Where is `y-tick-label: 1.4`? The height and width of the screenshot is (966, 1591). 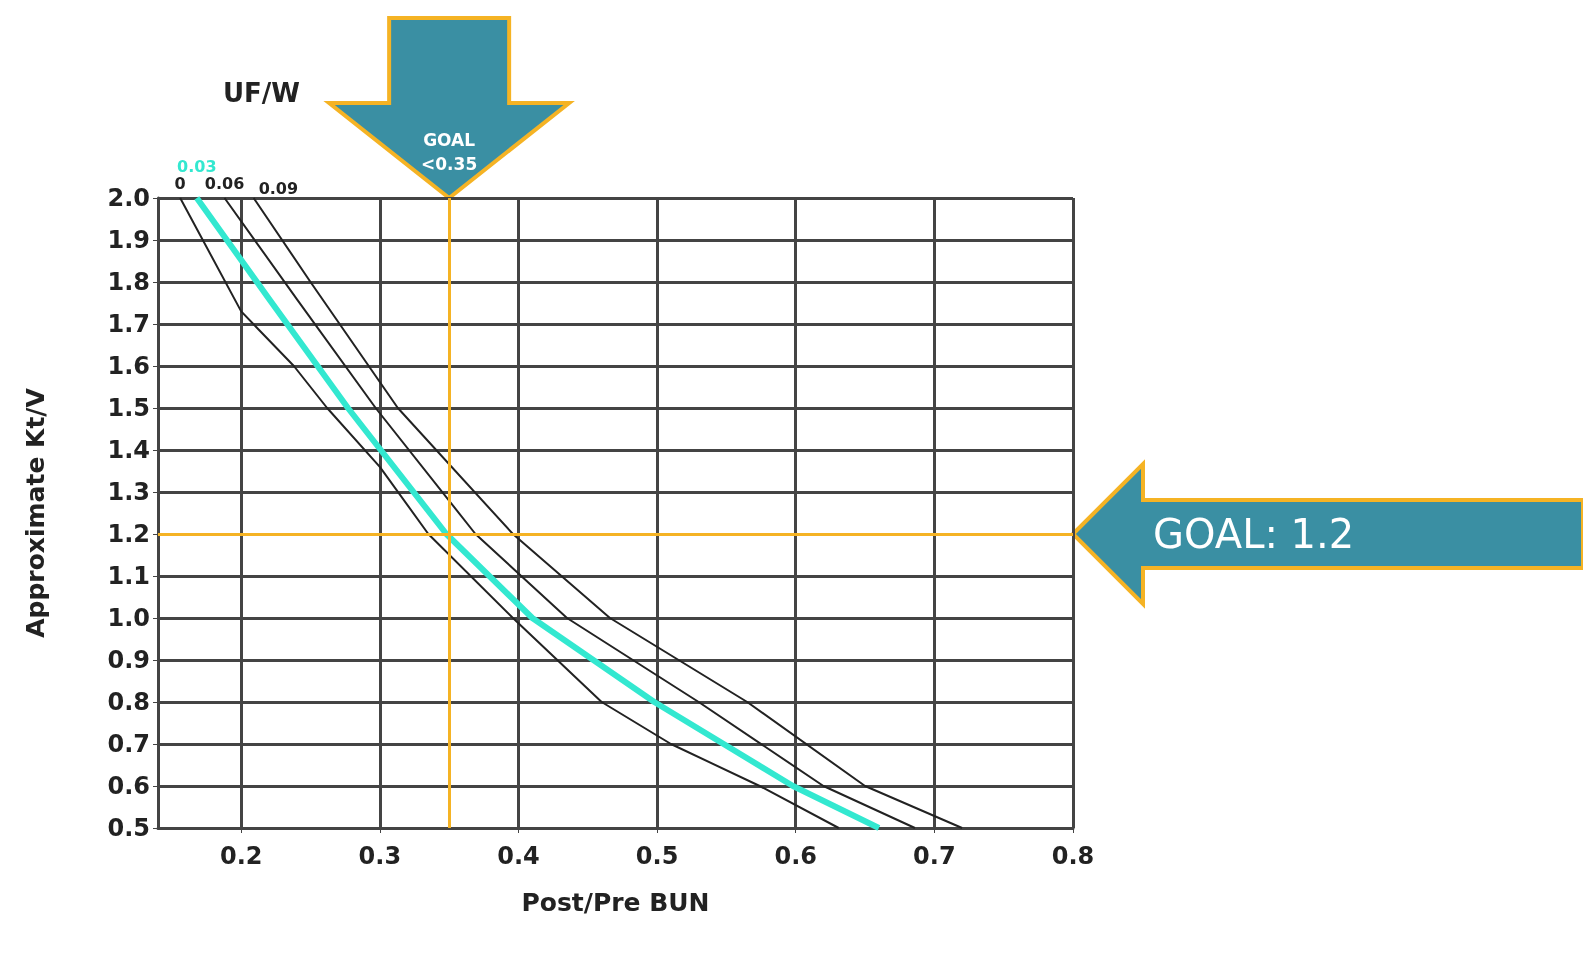
y-tick-label: 1.4 is located at coordinates (128, 450).